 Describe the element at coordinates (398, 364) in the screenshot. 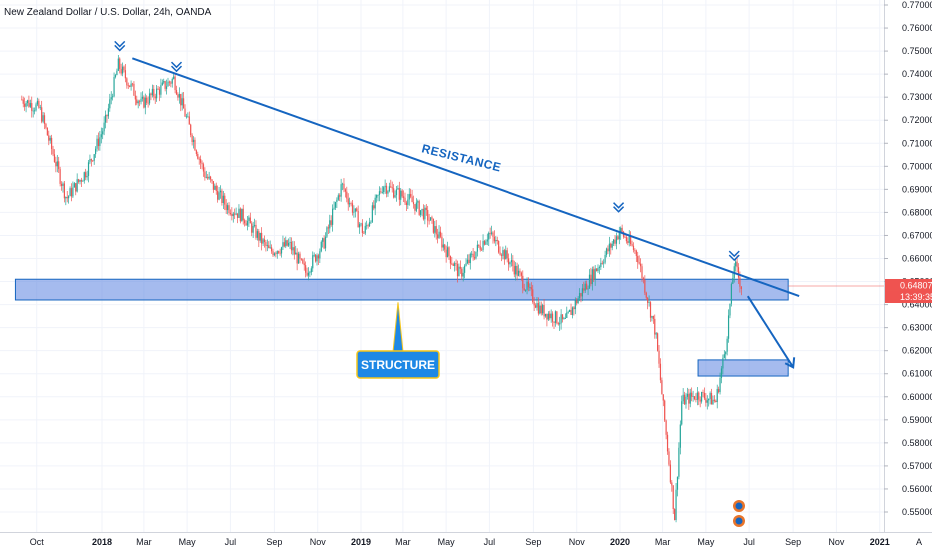

I see `structure-callout` at that location.